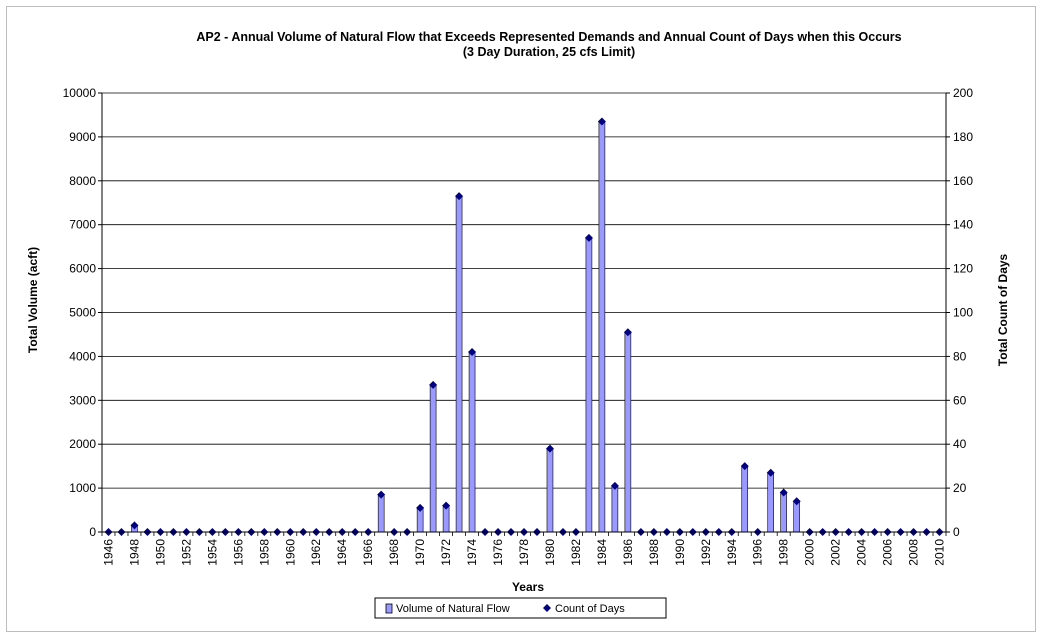 Image resolution: width=1044 pixels, height=639 pixels. I want to click on y-tick-label: 5000, so click(82, 313).